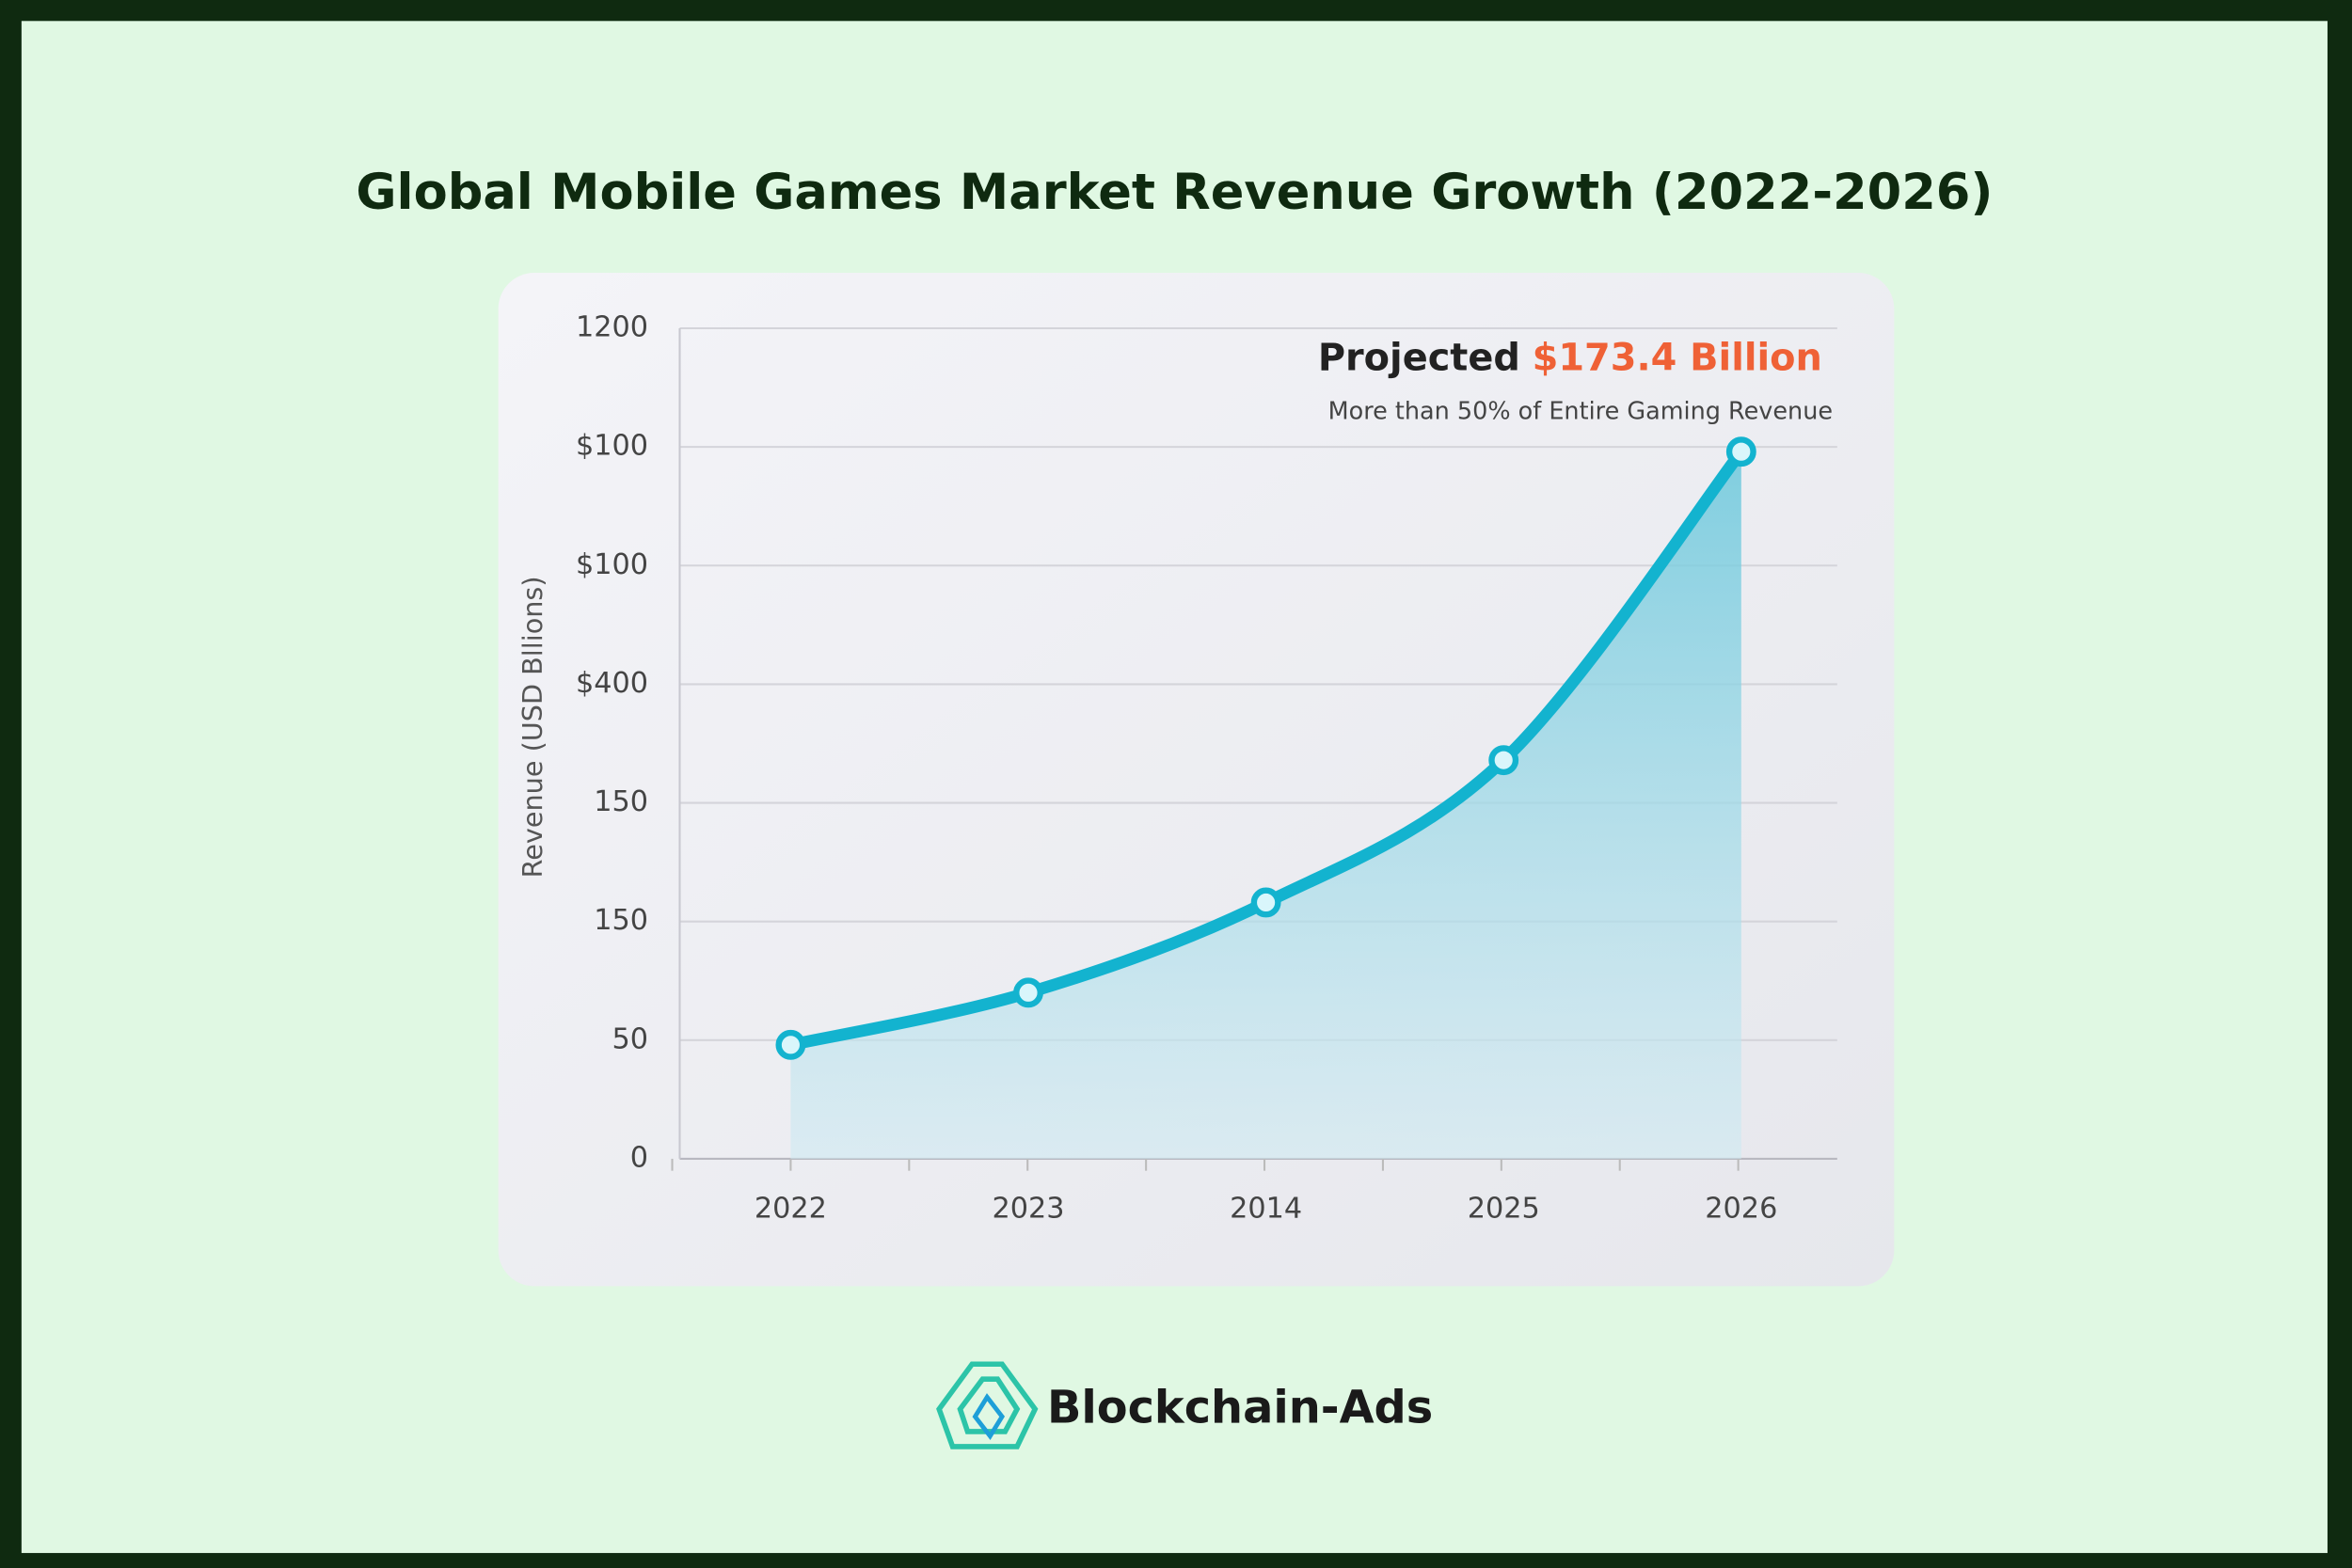 The width and height of the screenshot is (2352, 1568). What do you see at coordinates (1741, 1210) in the screenshot?
I see `x-tick-label: 2026` at bounding box center [1741, 1210].